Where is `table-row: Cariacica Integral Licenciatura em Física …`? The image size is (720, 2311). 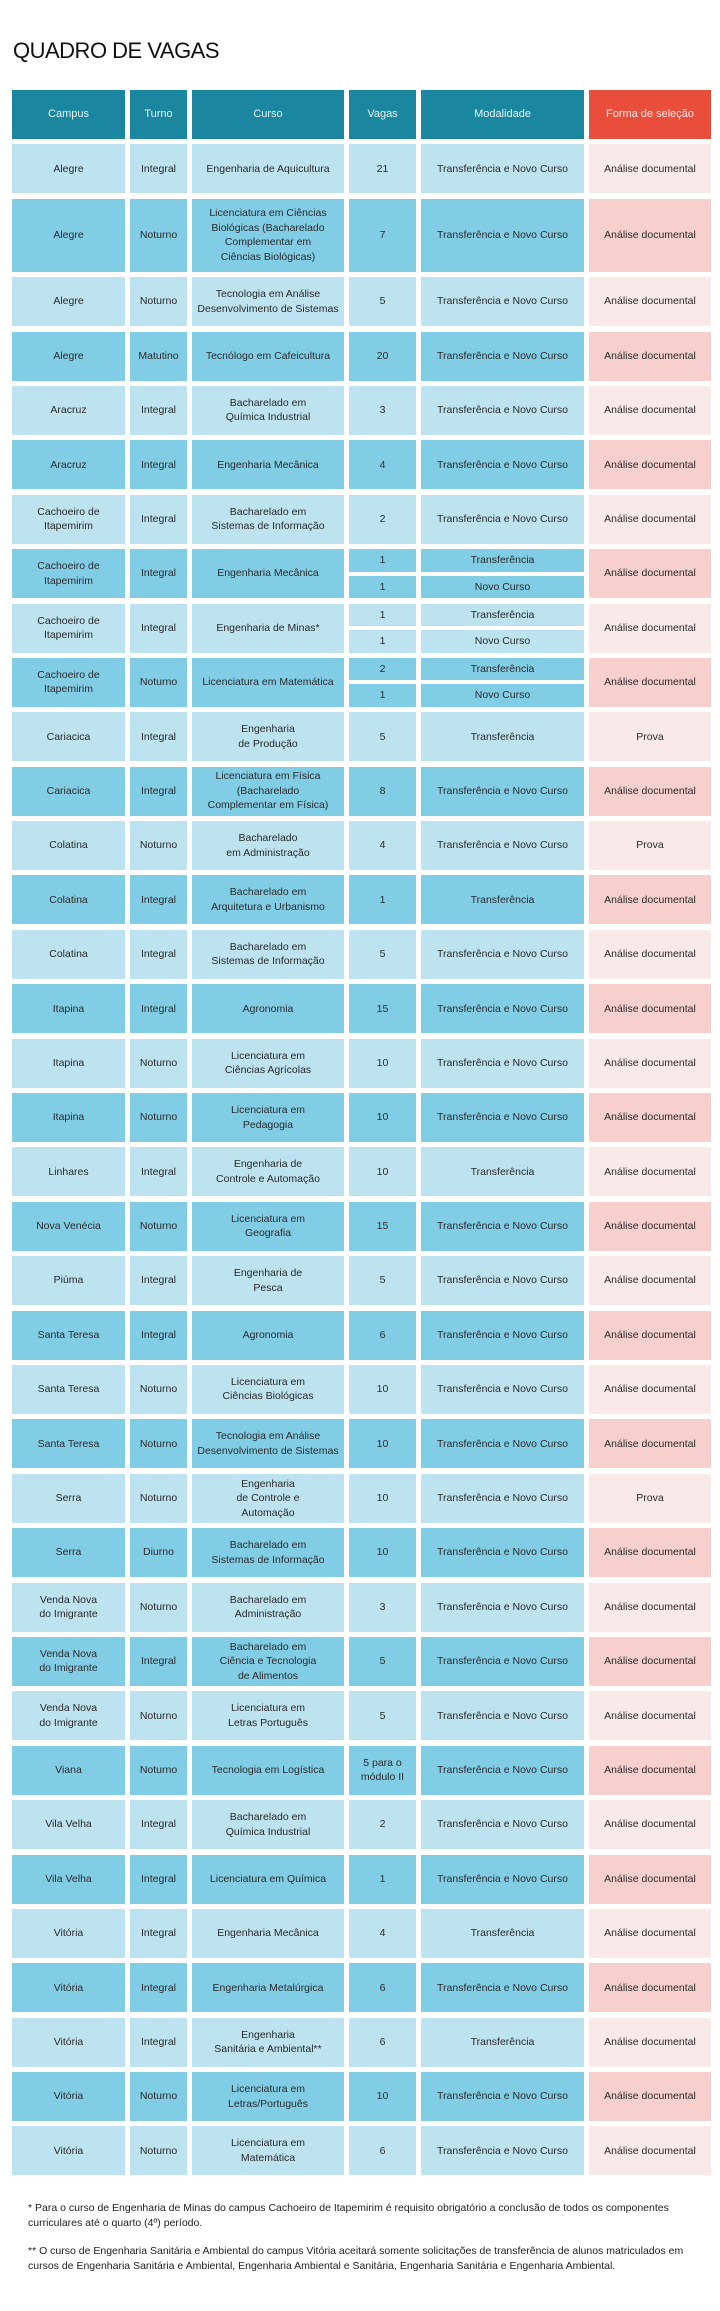
table-row: Cariacica Integral Licenciatura em Física … is located at coordinates (361, 791).